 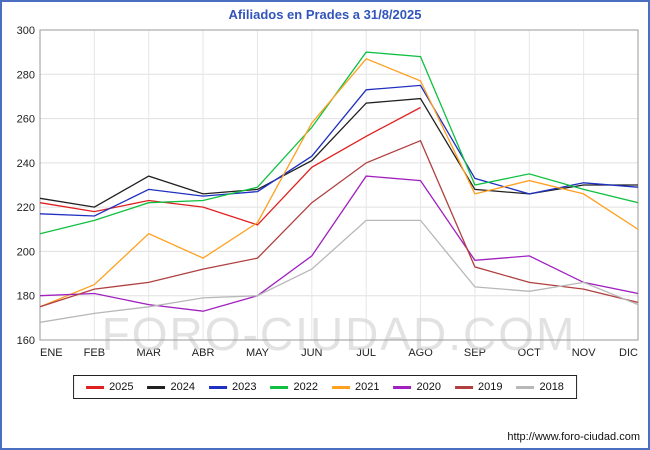 I want to click on y-tick-label: 300, so click(x=26, y=31).